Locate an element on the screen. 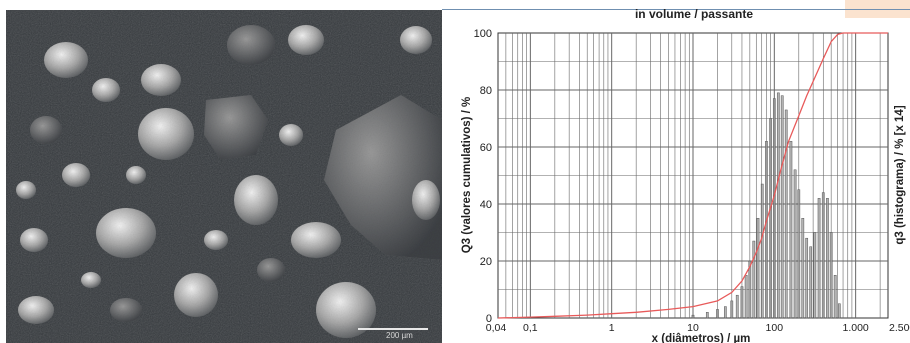  y-tick-label: 20 is located at coordinates (486, 262).